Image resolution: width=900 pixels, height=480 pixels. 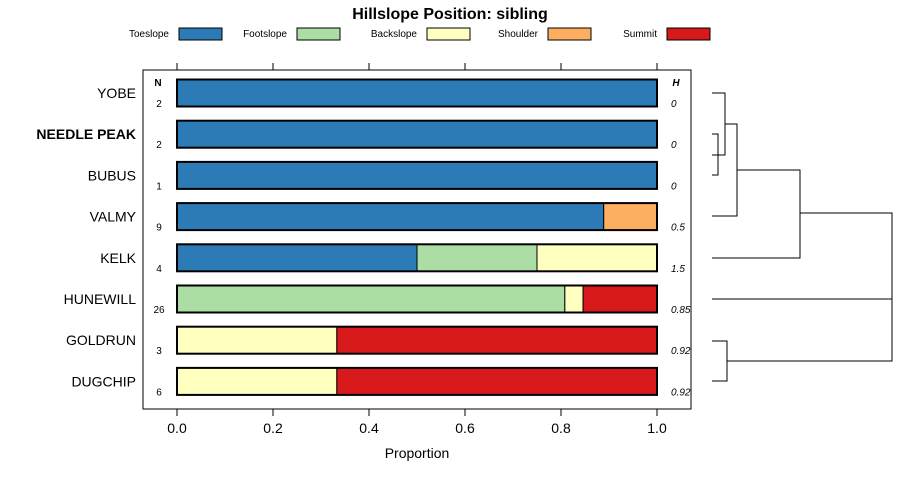 What do you see at coordinates (86, 134) in the screenshot?
I see `category-label-needle-peak: NEEDLE PEAK` at bounding box center [86, 134].